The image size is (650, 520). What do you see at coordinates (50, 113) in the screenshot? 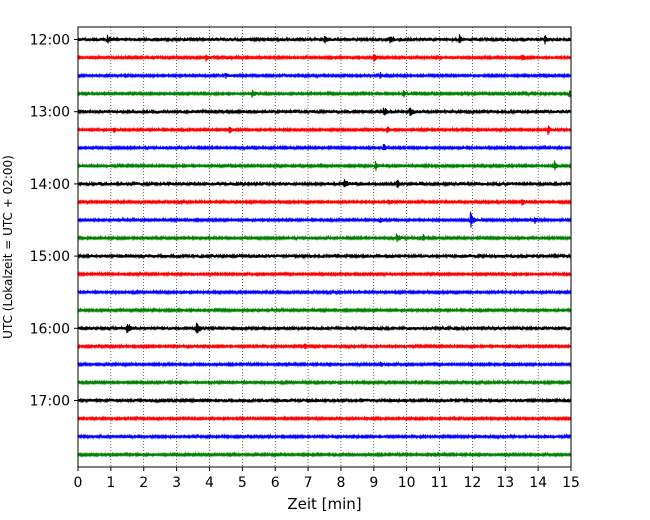
I see `y-tick-label: 13:00` at bounding box center [50, 113].